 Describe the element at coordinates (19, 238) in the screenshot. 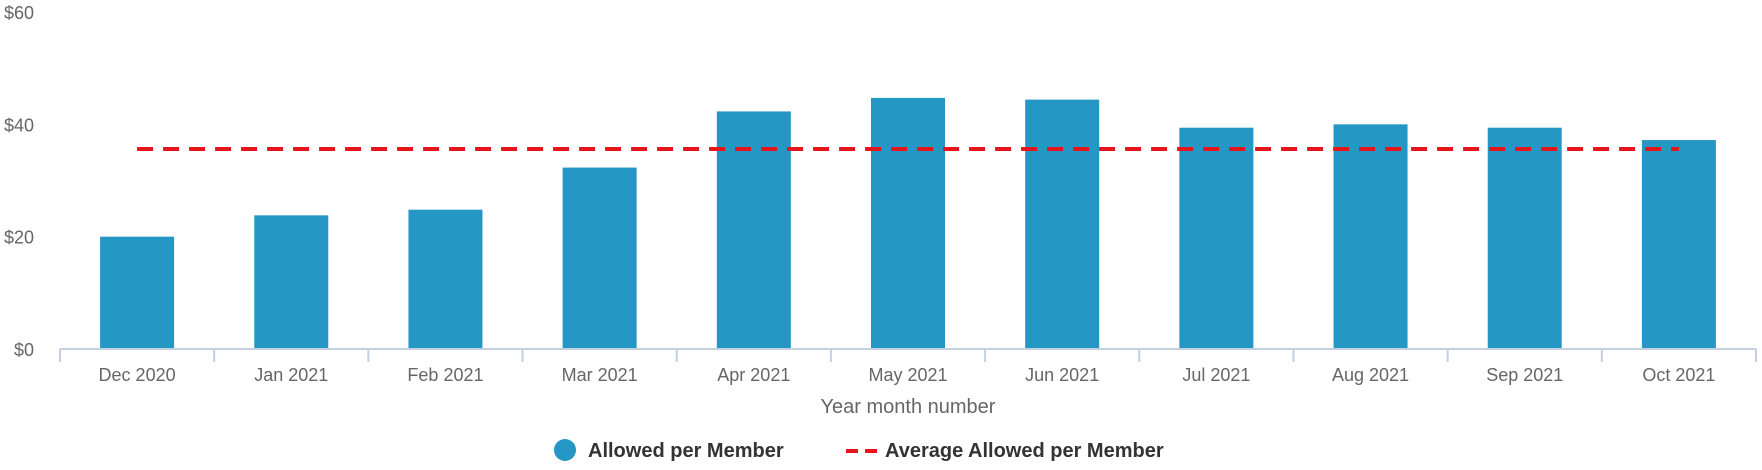

I see `y-tick-label: $20` at that location.